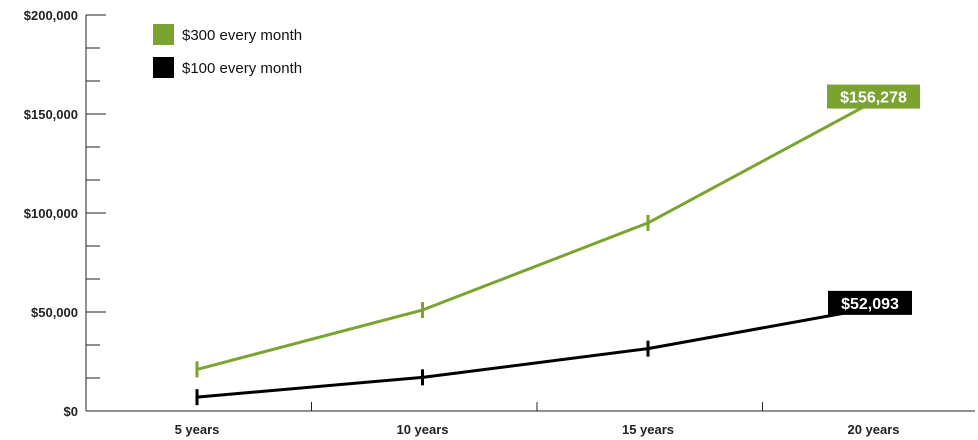  I want to click on y-tick-label: $150,000, so click(51, 114).